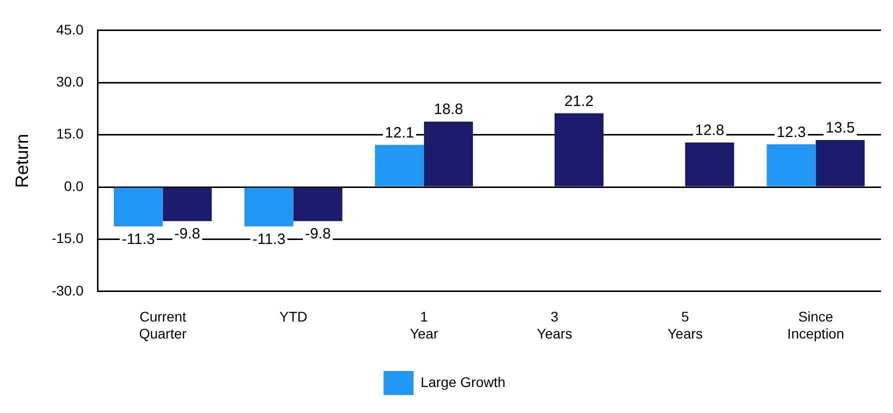 The height and width of the screenshot is (413, 893). I want to click on x-tick-label: Current Quarter, so click(163, 325).